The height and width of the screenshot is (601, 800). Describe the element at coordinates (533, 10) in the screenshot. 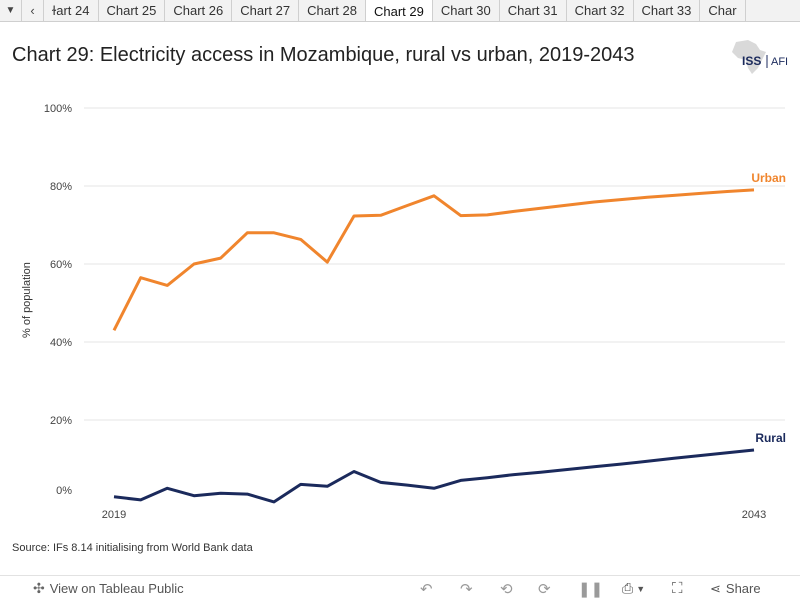

I see `tab-chart-31: Chart 31` at that location.